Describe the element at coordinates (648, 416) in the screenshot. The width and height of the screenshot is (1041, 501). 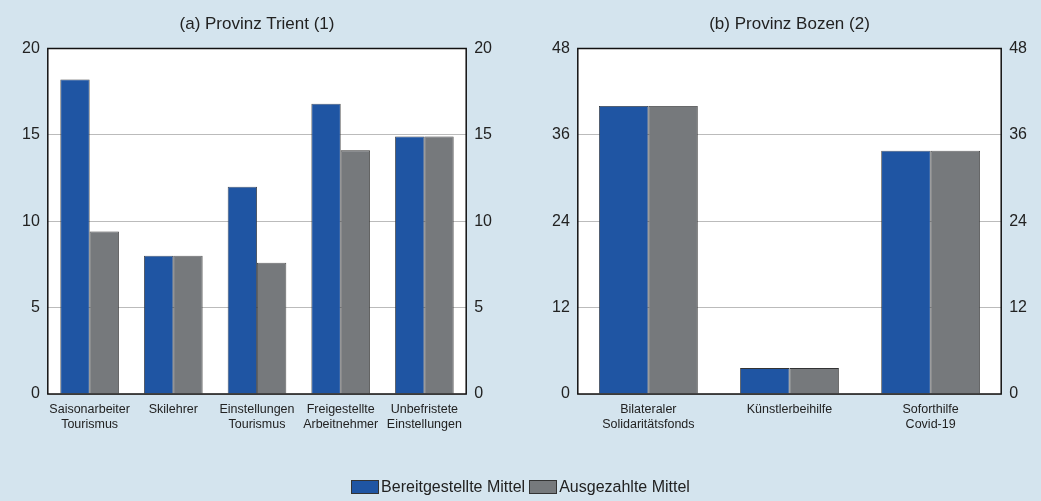
I see `x-tick-label: Bilateraler Solidaritätsfonds` at that location.